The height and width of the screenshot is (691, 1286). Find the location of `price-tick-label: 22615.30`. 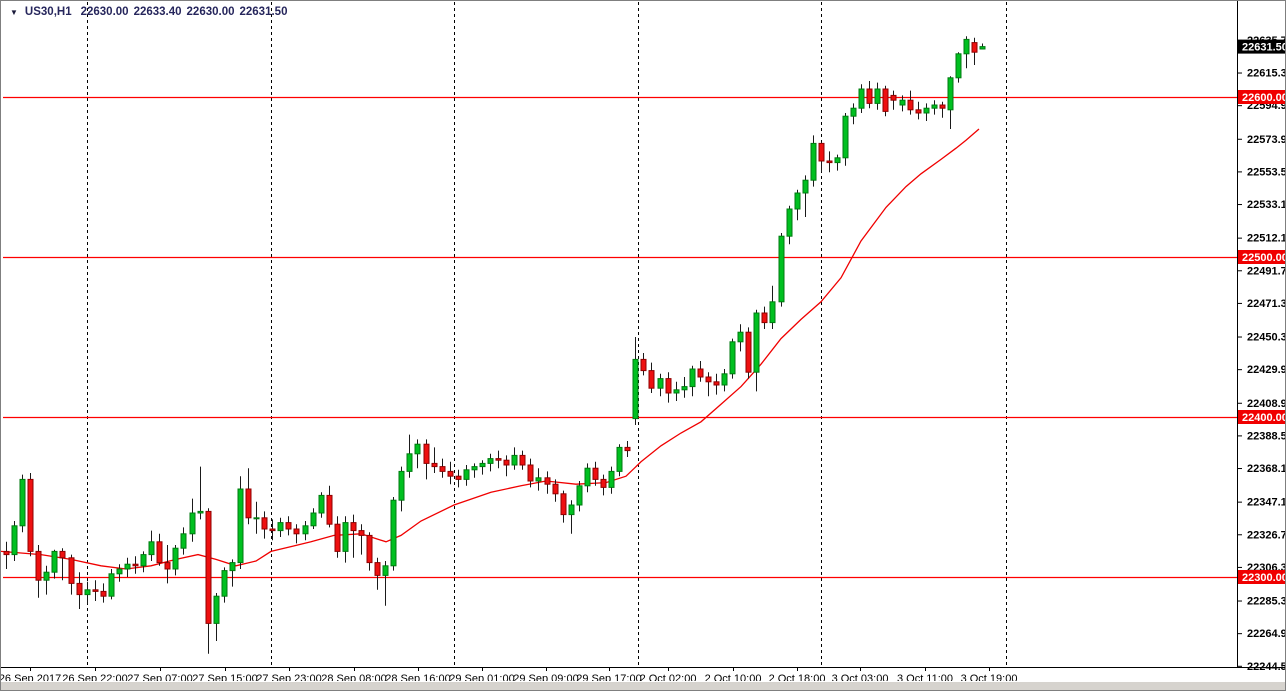

price-tick-label: 22615.30 is located at coordinates (1266, 74).